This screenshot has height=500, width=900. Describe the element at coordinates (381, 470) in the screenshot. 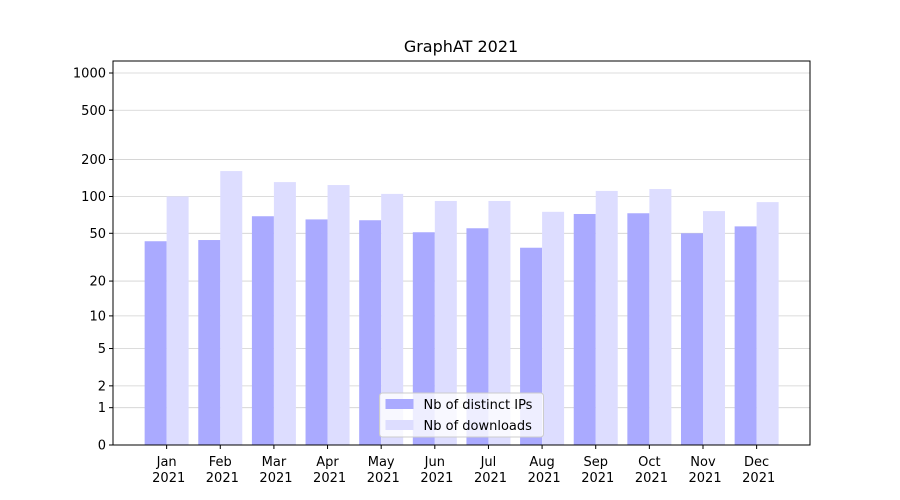

I see `x-tick-label: May 2021` at that location.